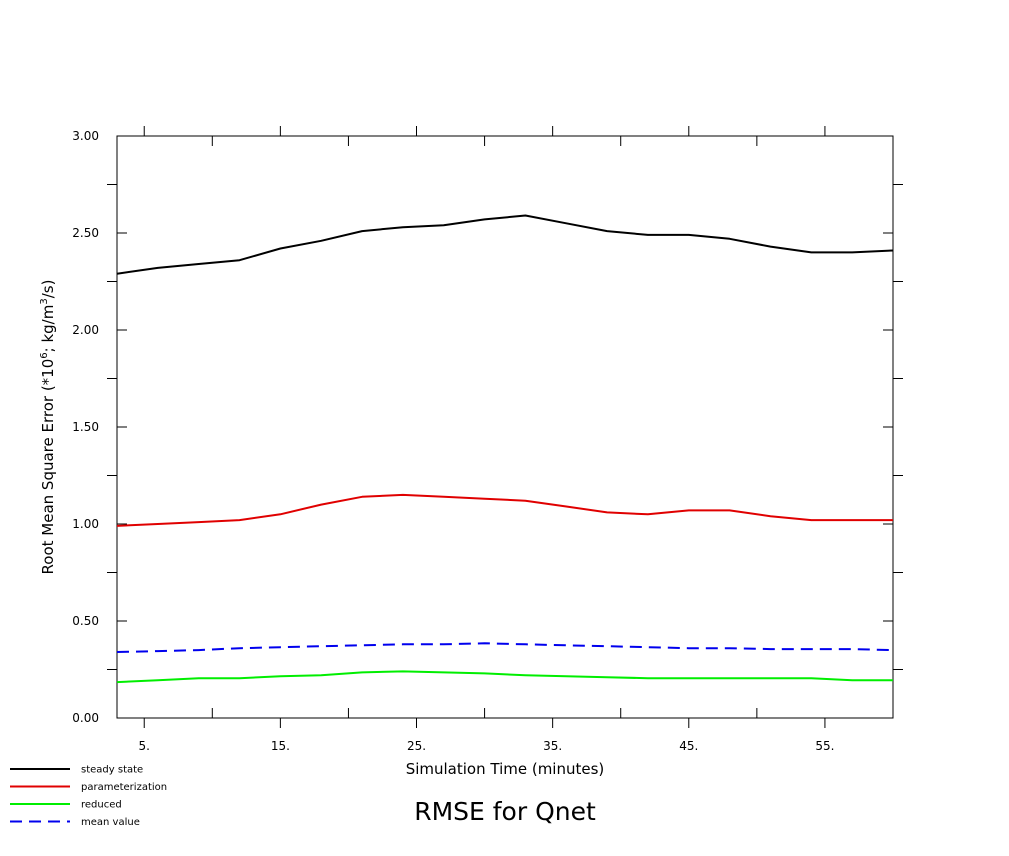 This screenshot has width=1009, height=856. What do you see at coordinates (112, 770) in the screenshot?
I see `legend-label: steady state` at bounding box center [112, 770].